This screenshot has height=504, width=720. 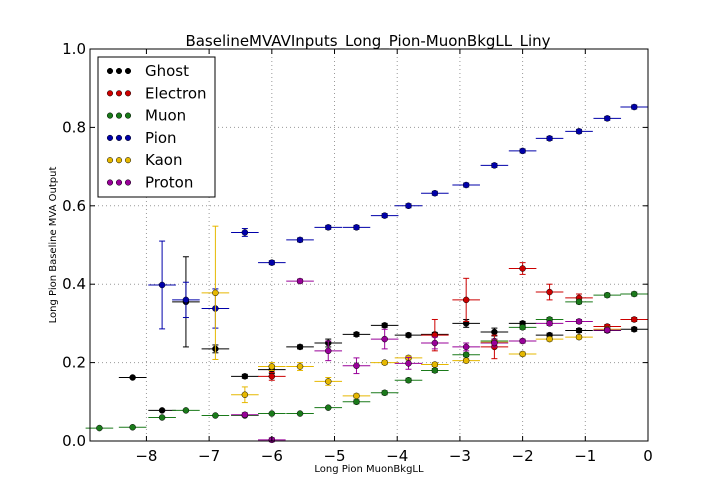 I want to click on legend-label: Pion, so click(x=161, y=138).